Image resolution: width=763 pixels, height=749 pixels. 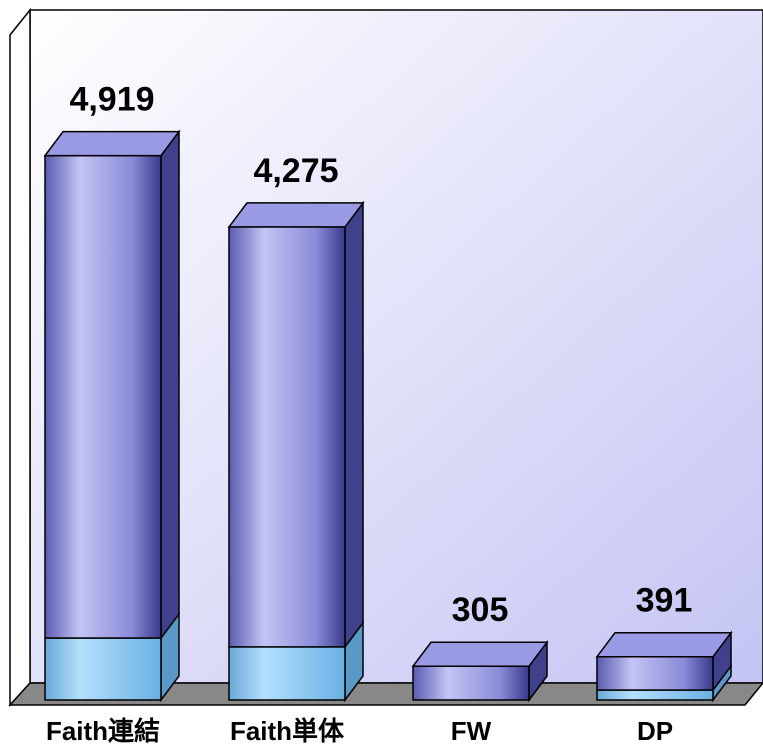 What do you see at coordinates (103, 731) in the screenshot?
I see `x-tick-label: Faith連結` at bounding box center [103, 731].